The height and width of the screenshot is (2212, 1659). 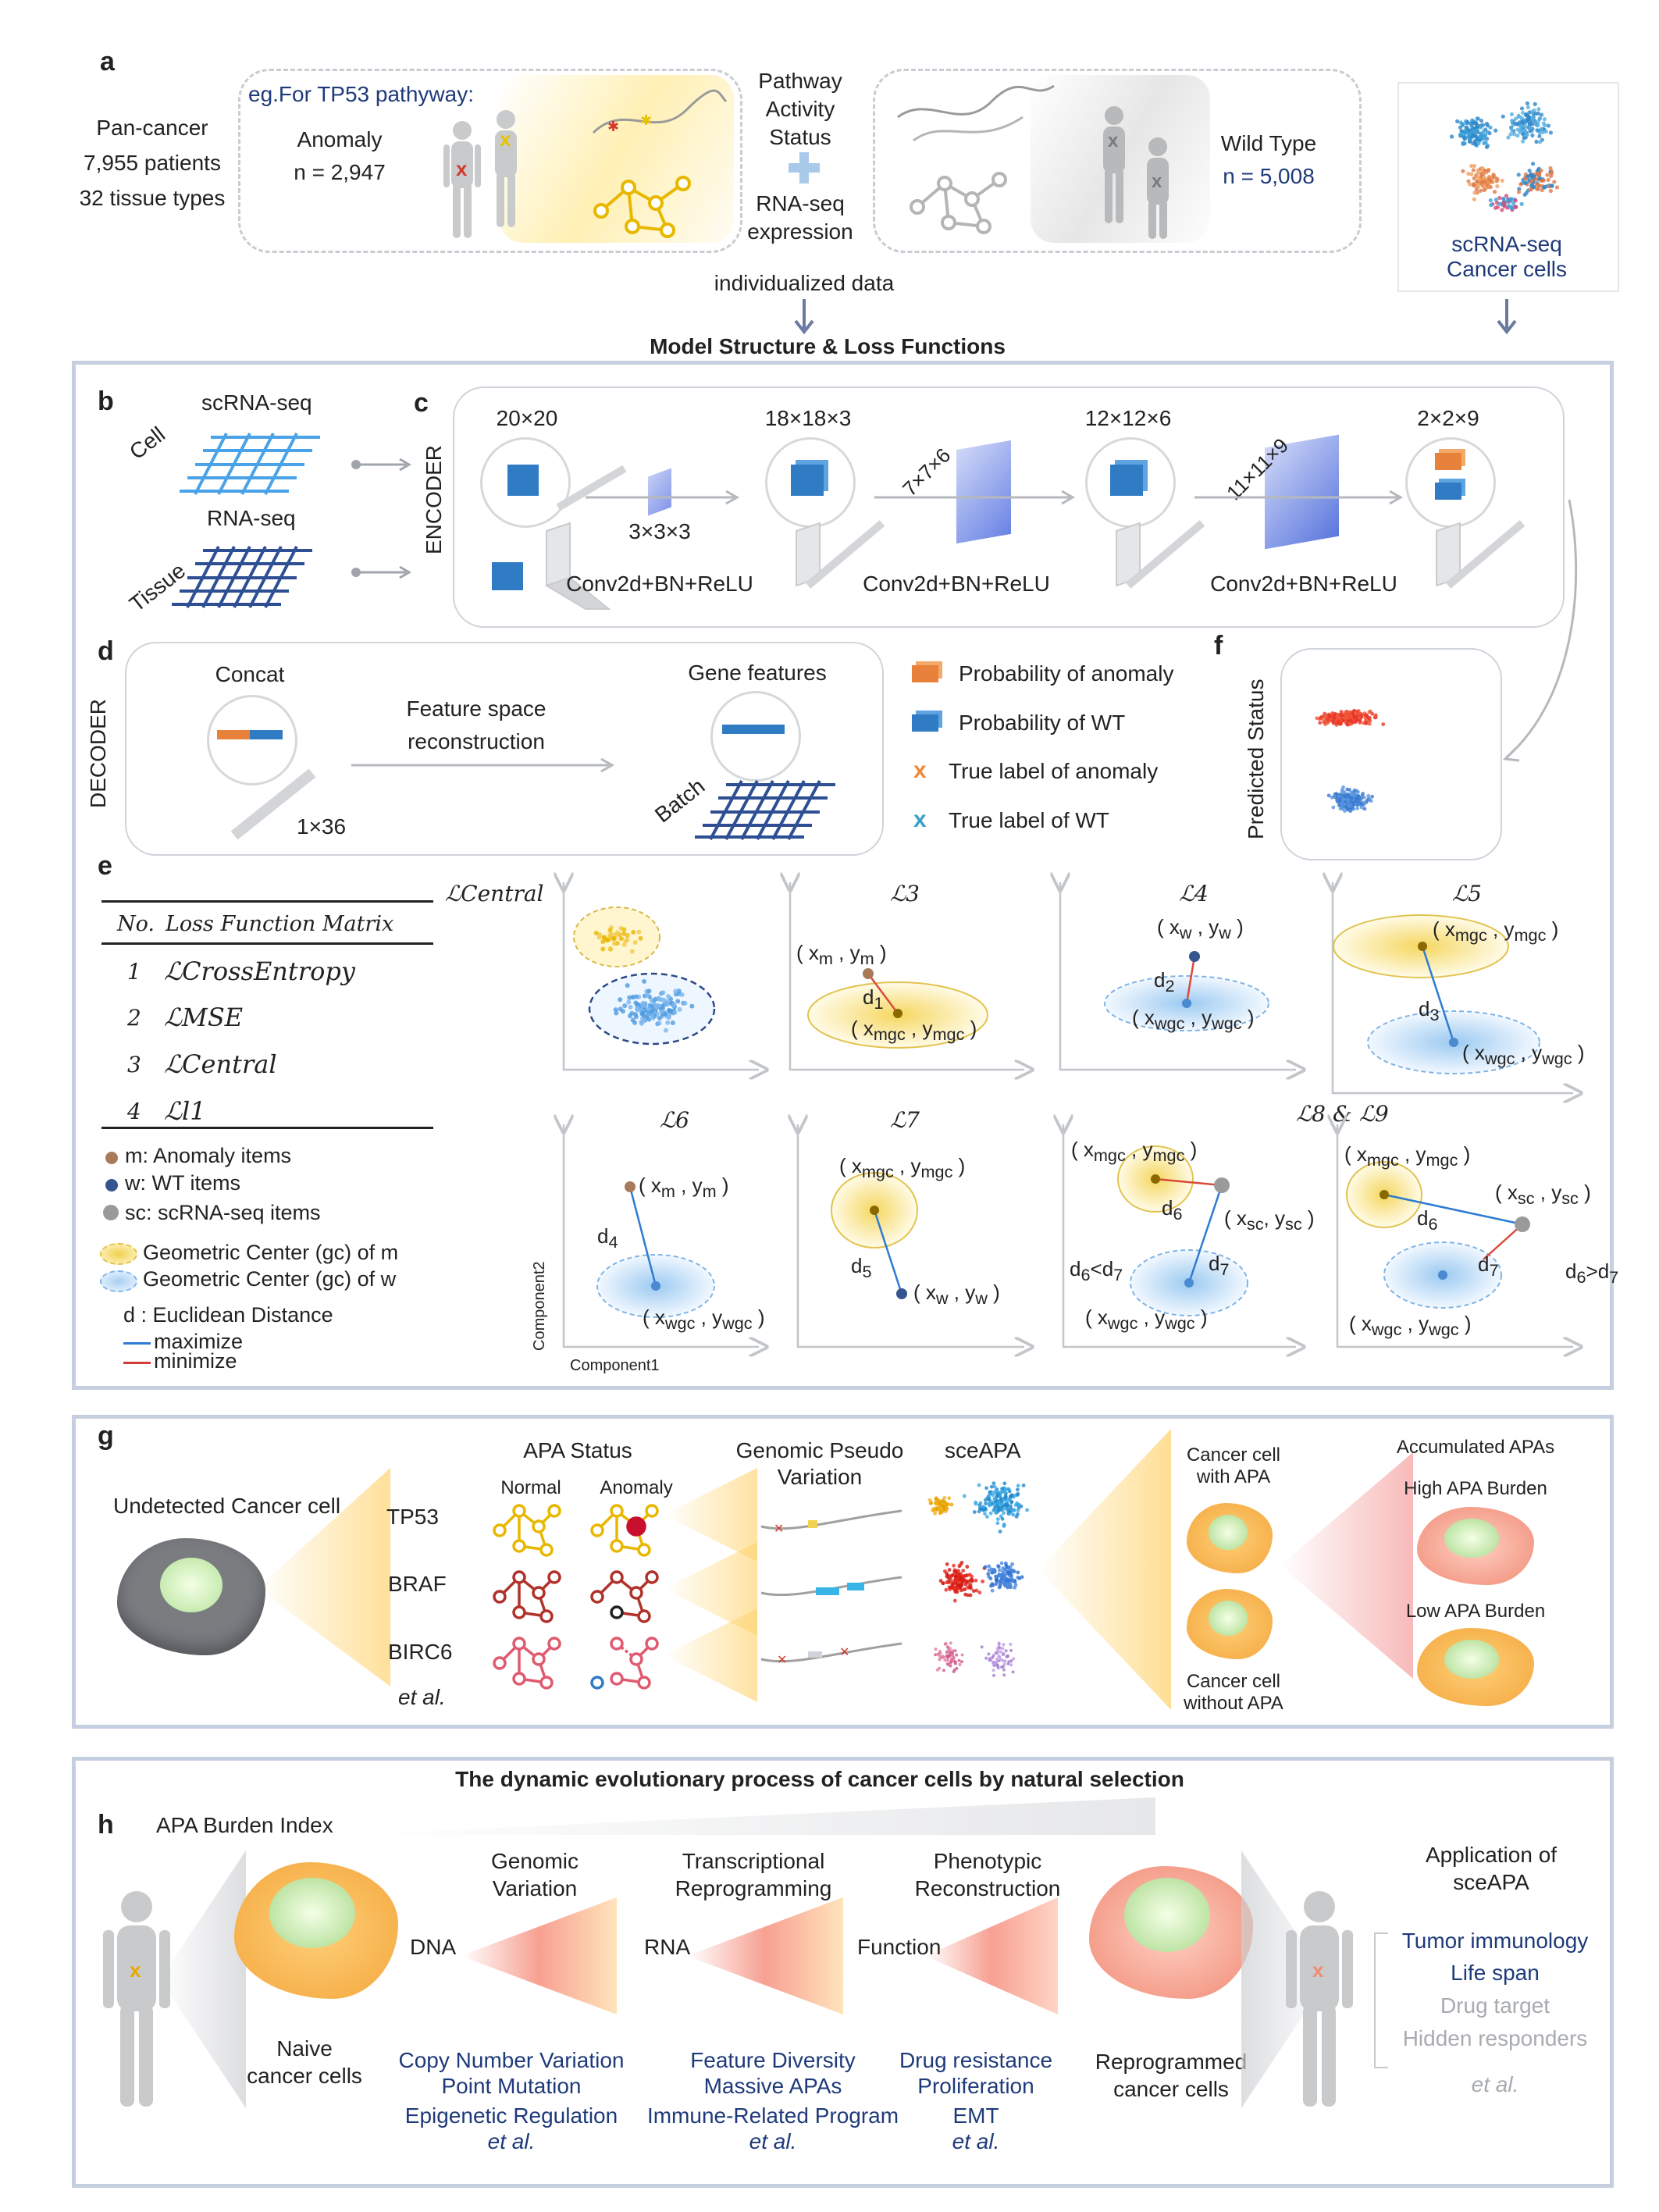 What do you see at coordinates (433, 1947) in the screenshot?
I see `dna-label: DNA` at bounding box center [433, 1947].